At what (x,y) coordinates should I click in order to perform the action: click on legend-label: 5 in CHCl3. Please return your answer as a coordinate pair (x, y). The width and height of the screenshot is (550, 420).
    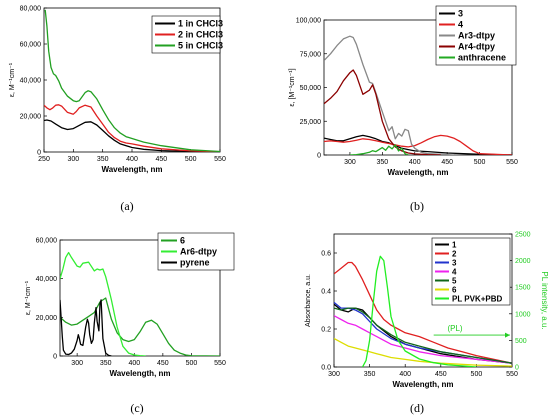
    Looking at the image, I should click on (200, 46).